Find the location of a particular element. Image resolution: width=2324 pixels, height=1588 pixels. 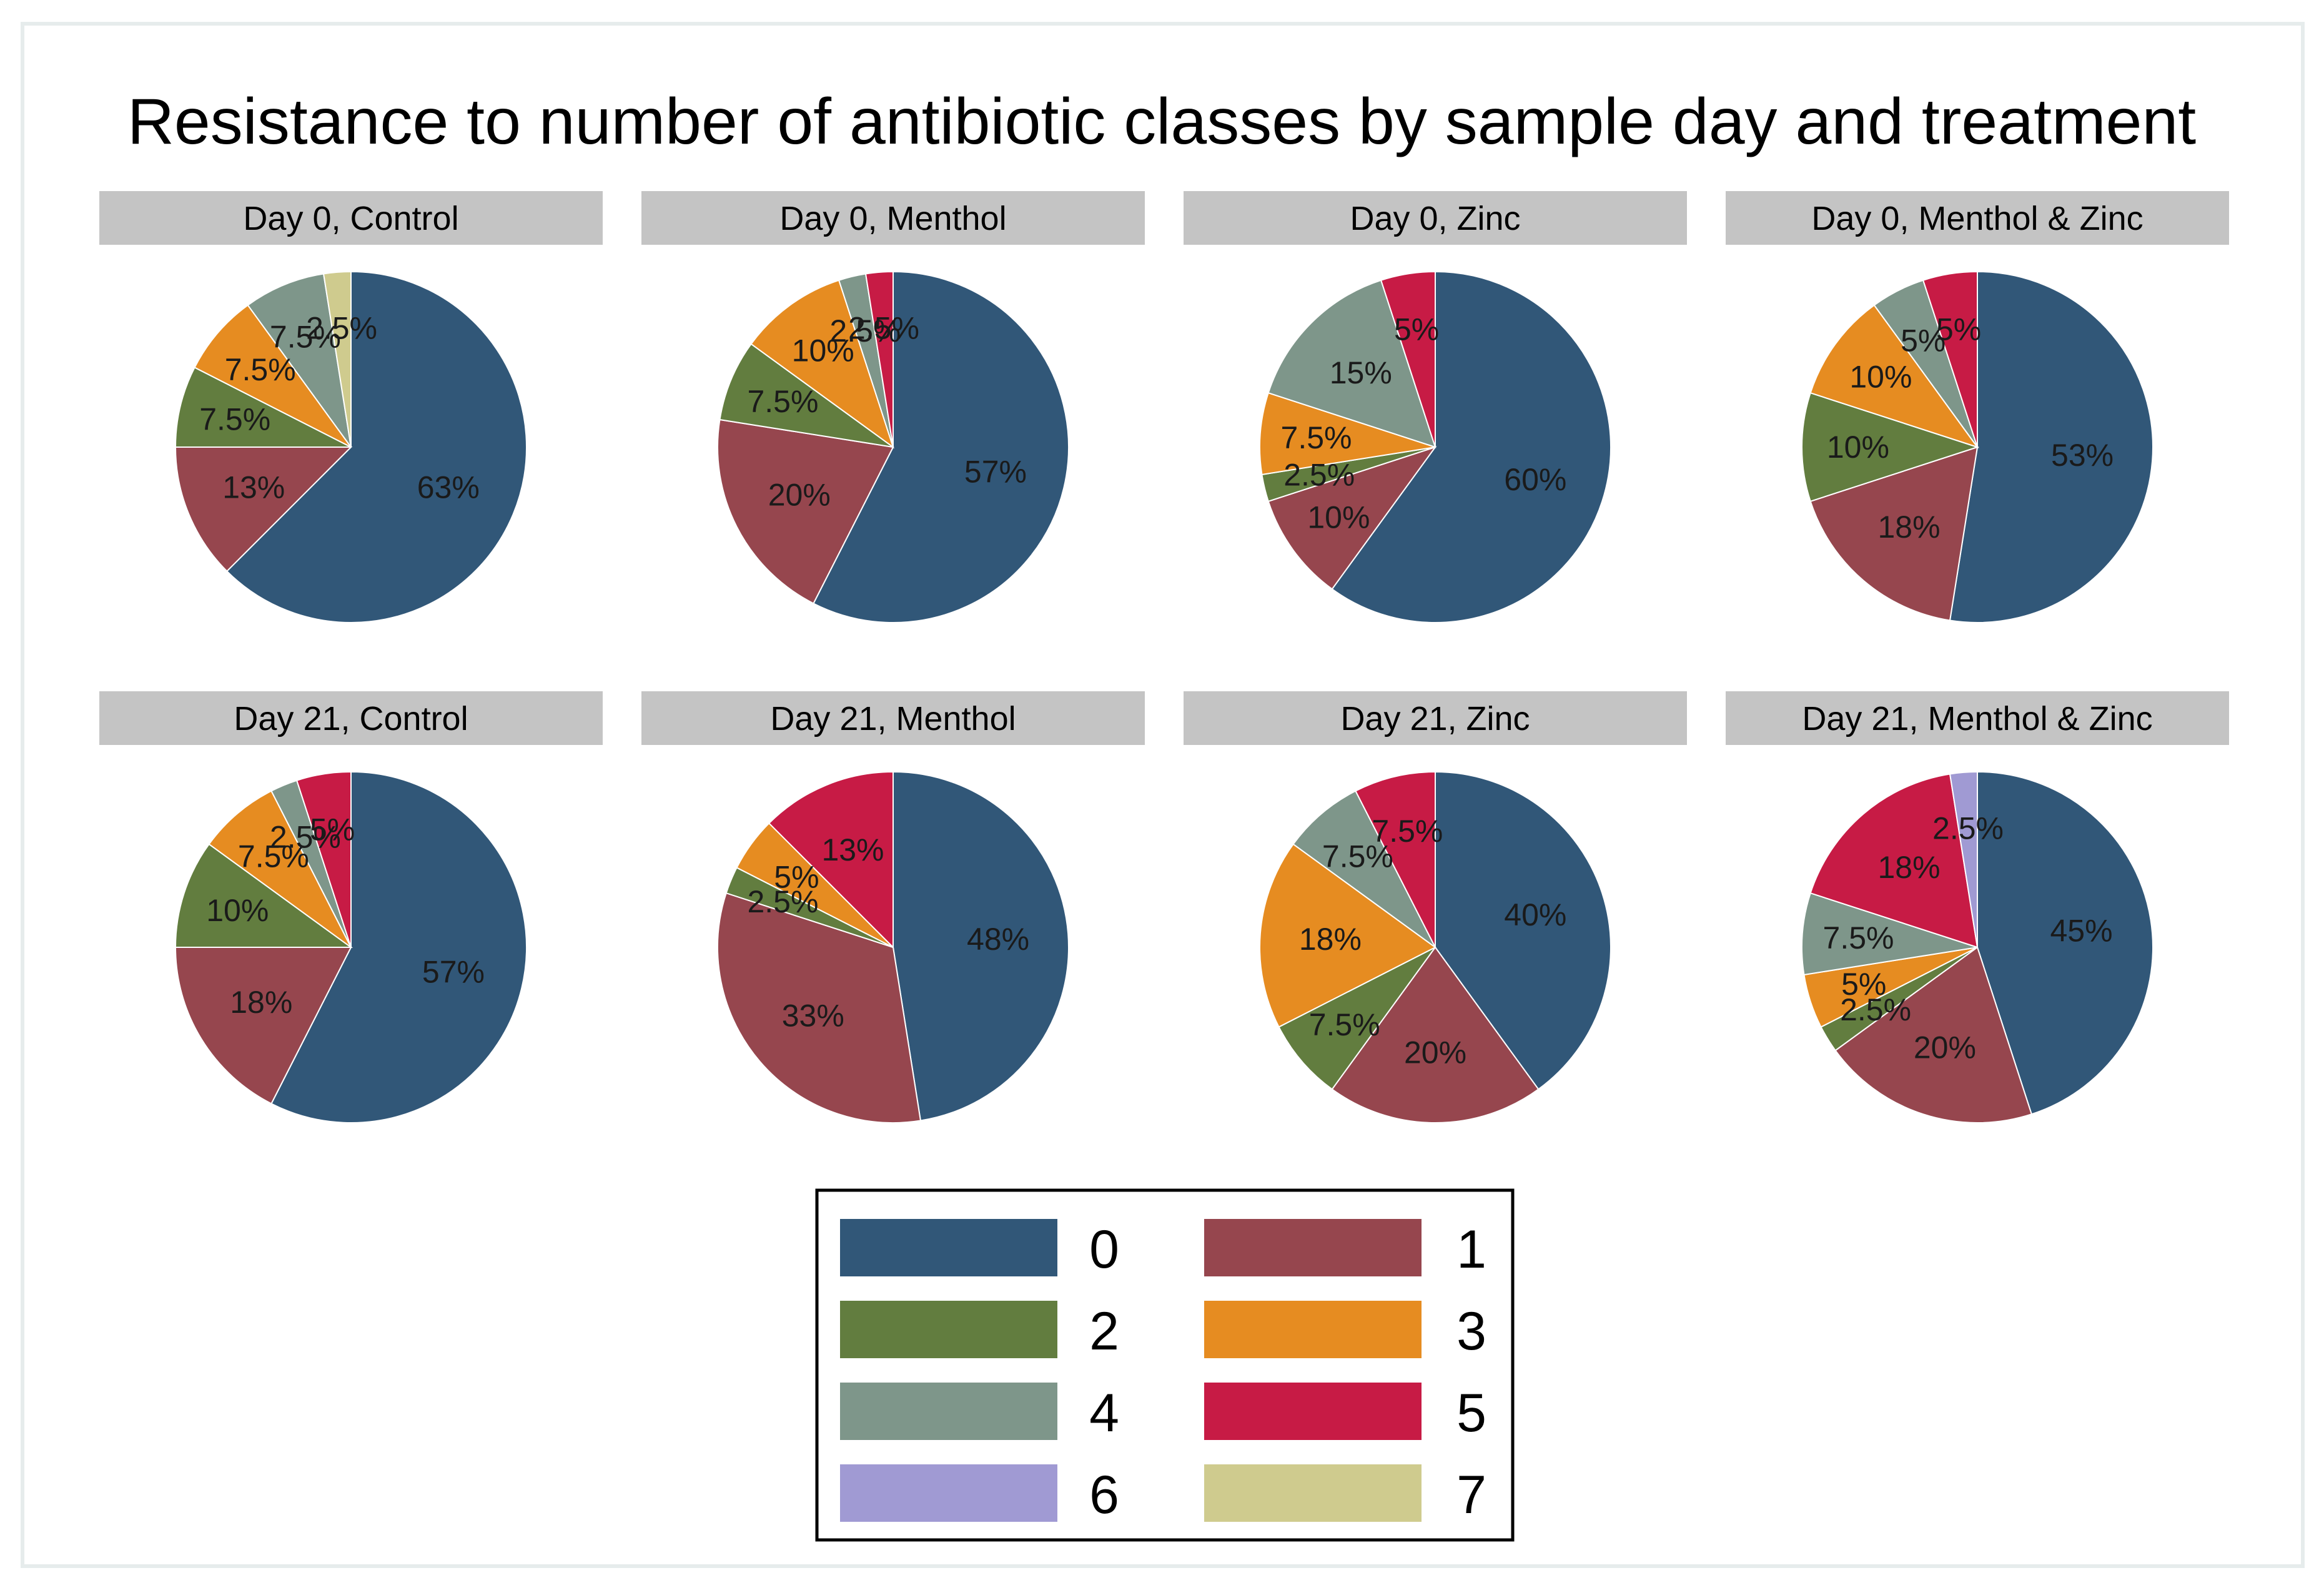

slice-label: 15% is located at coordinates (1361, 372).